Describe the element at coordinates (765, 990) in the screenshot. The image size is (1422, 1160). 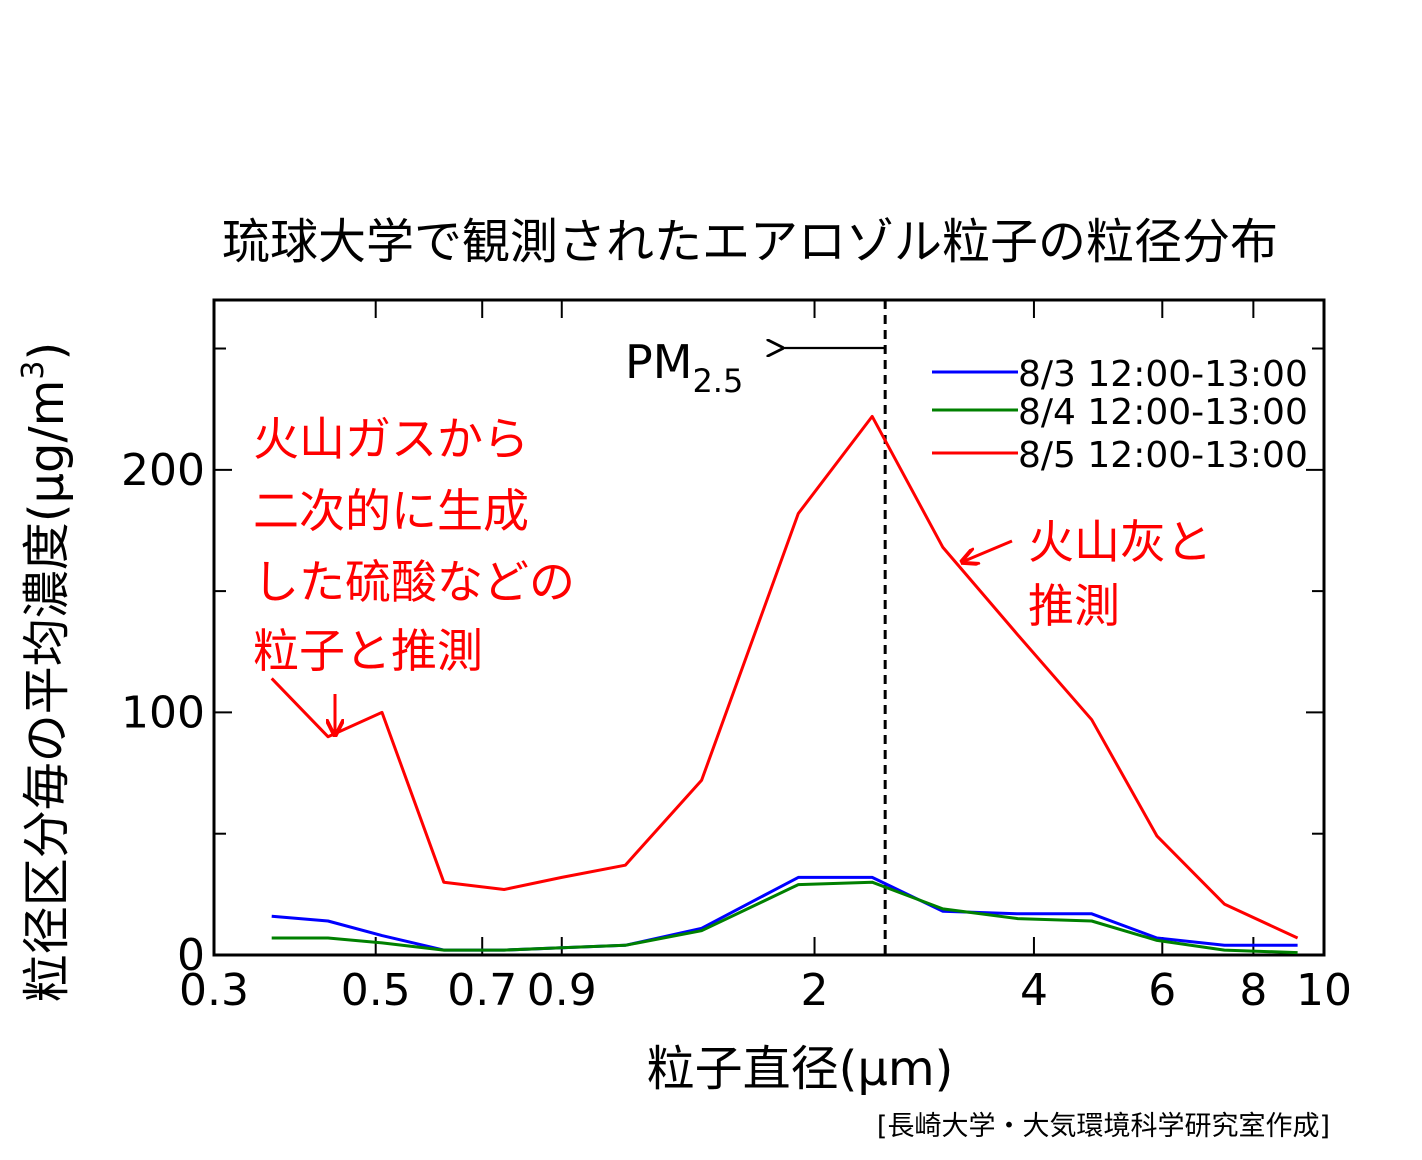
I see `x-tick-labels: 0.3 0.5 0.7 0.9 2 4 6 8 10` at that location.